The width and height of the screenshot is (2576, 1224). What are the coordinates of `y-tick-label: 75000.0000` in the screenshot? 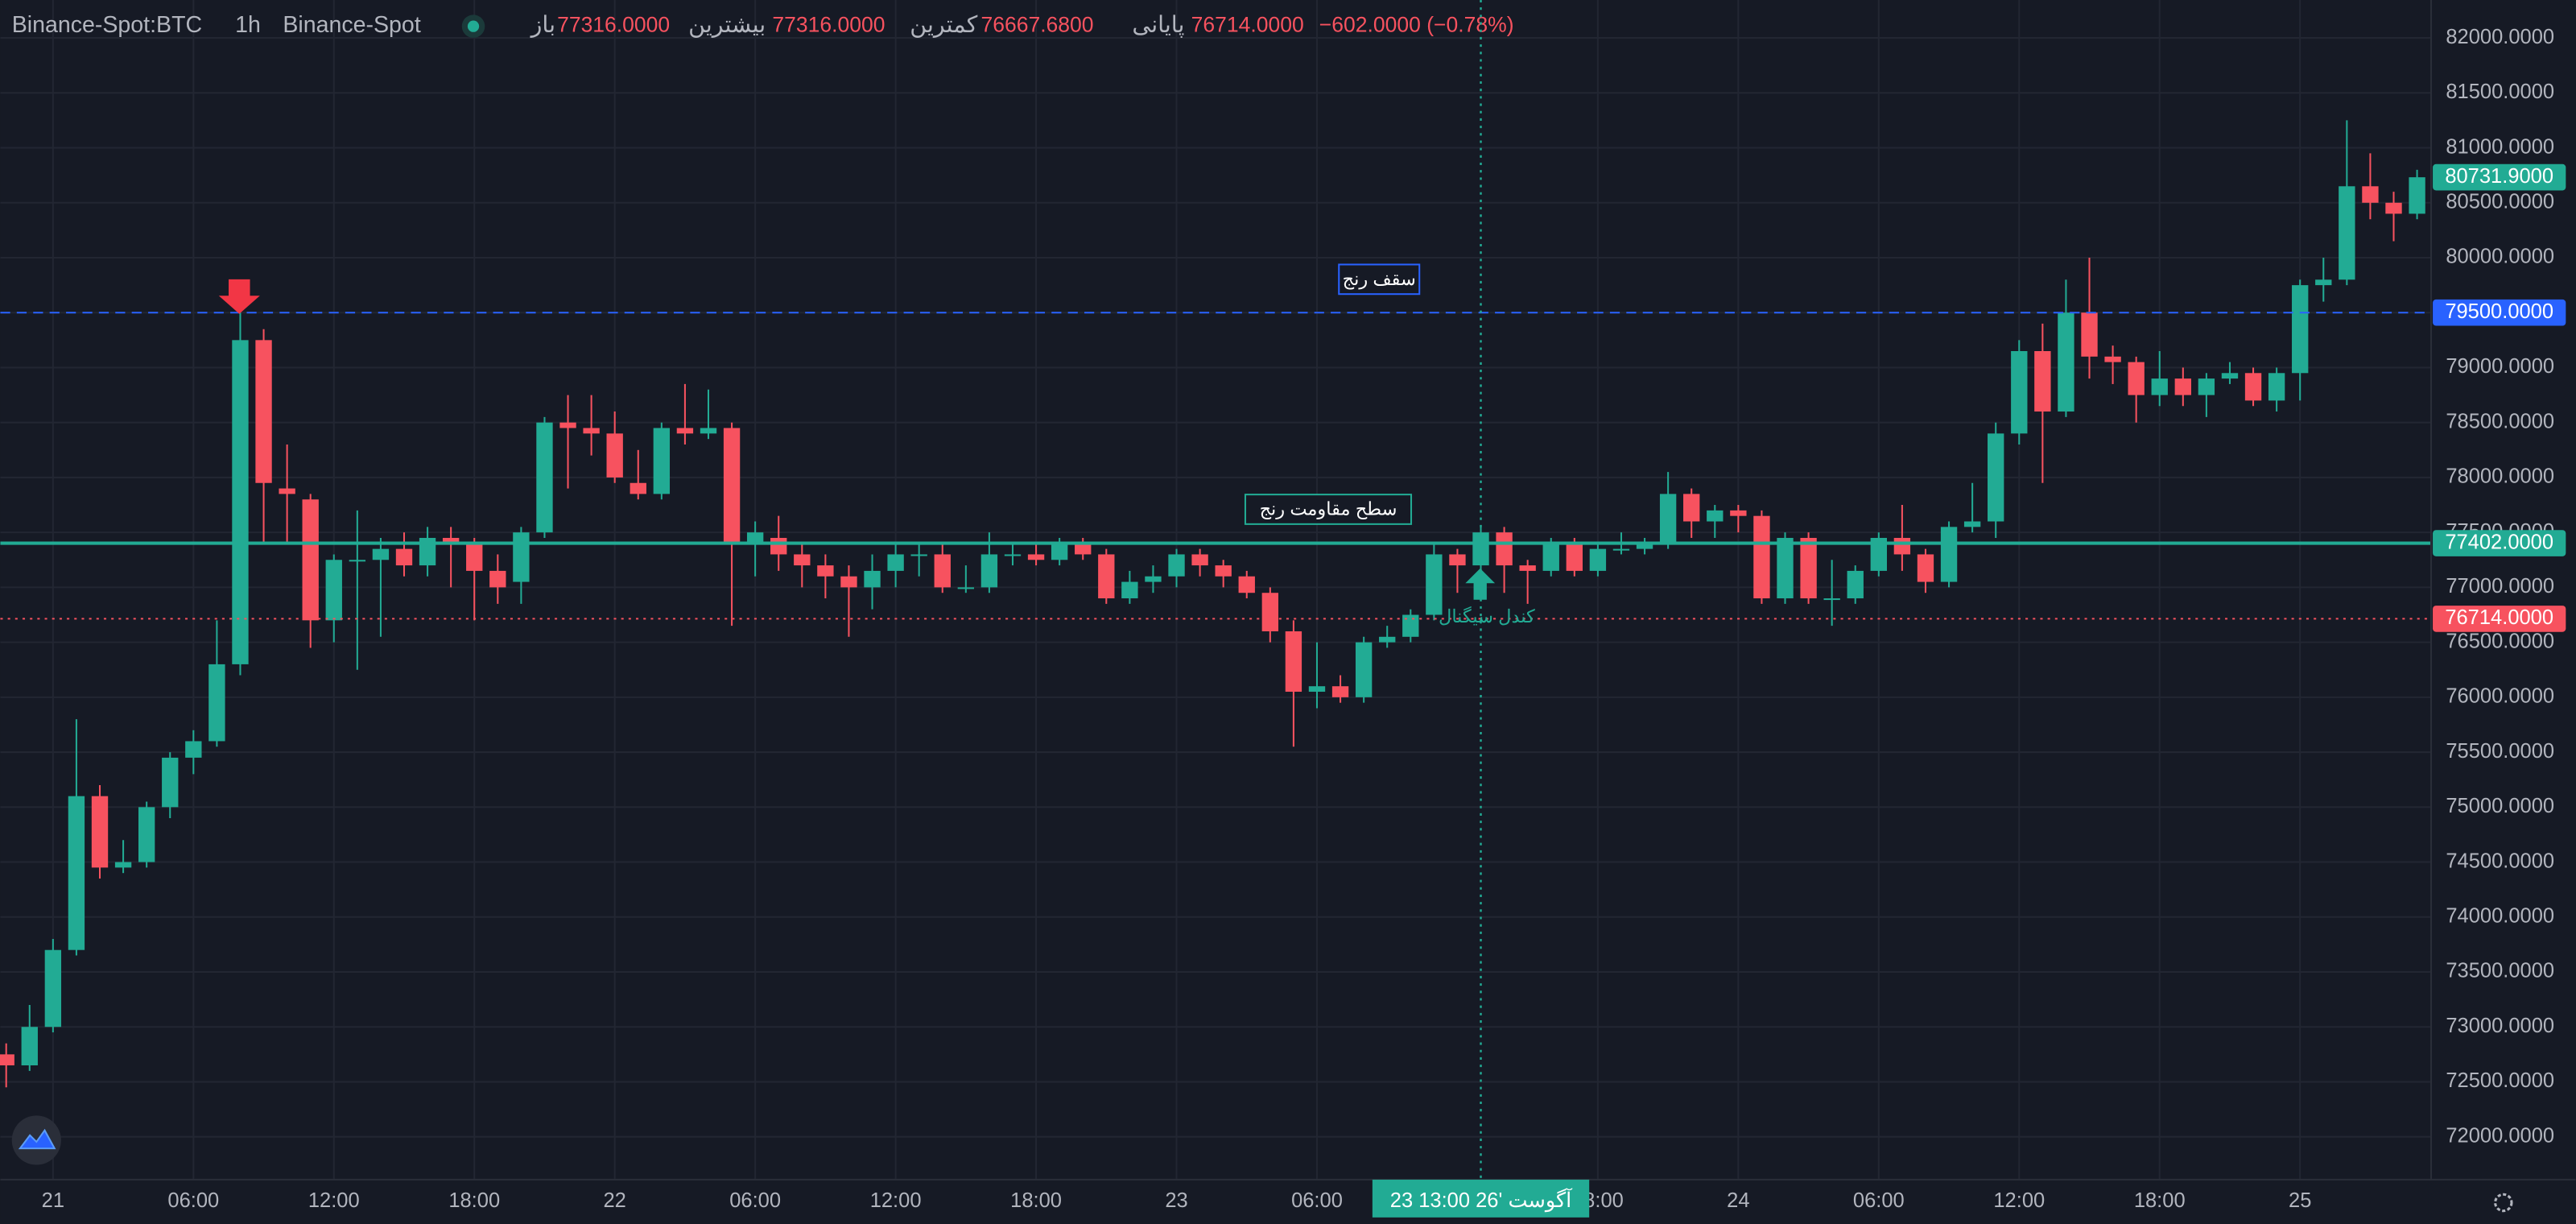 It's located at (2500, 806).